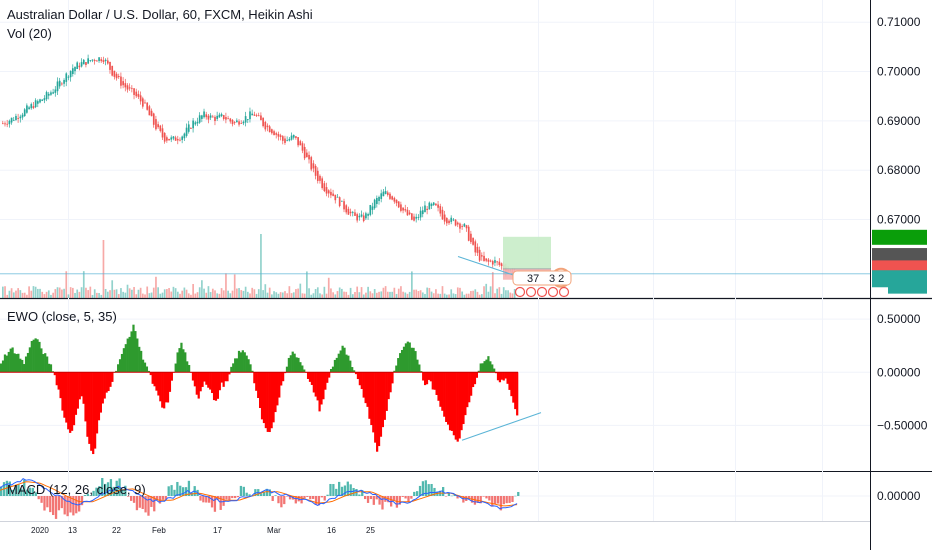 Image resolution: width=932 pixels, height=555 pixels. What do you see at coordinates (899, 372) in the screenshot?
I see `ewo-tick-label: 0.00000` at bounding box center [899, 372].